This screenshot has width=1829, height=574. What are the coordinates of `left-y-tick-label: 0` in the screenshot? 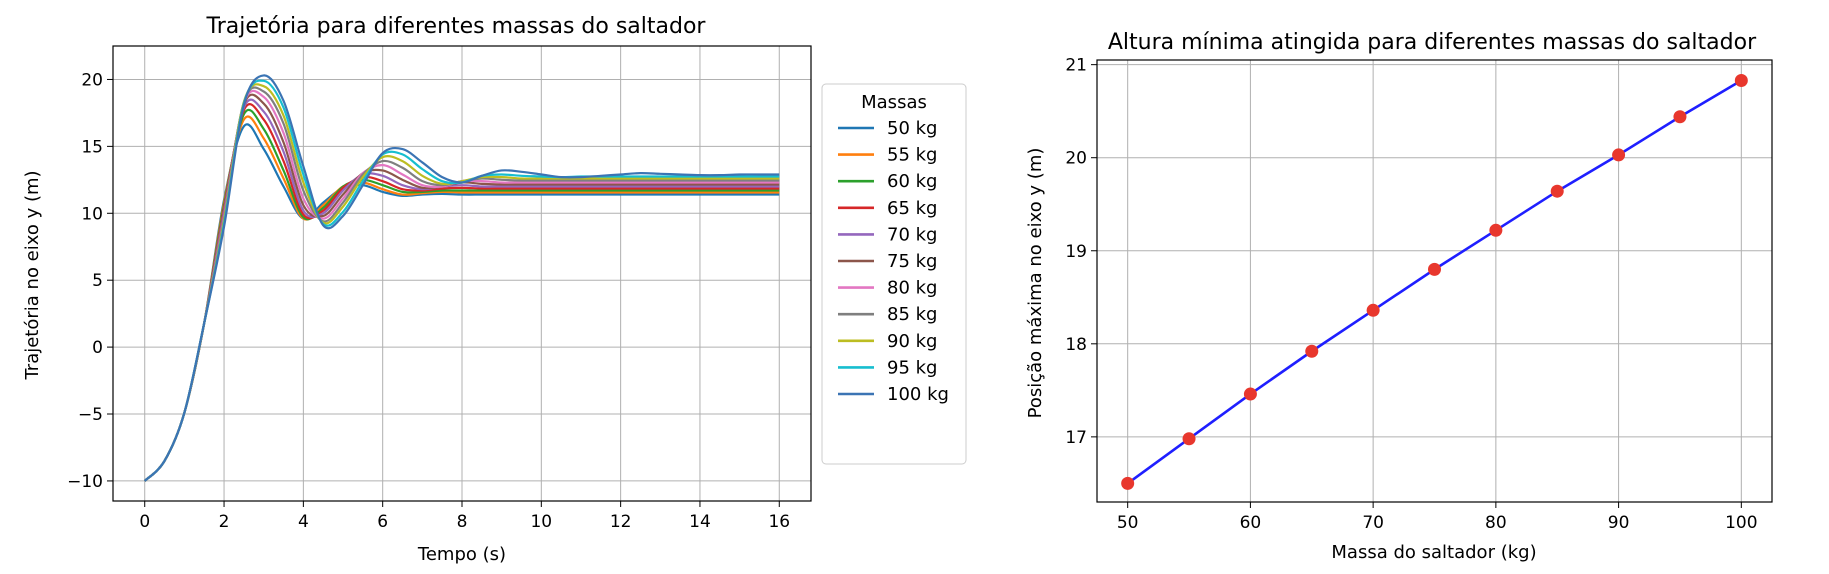 It's located at (97, 348).